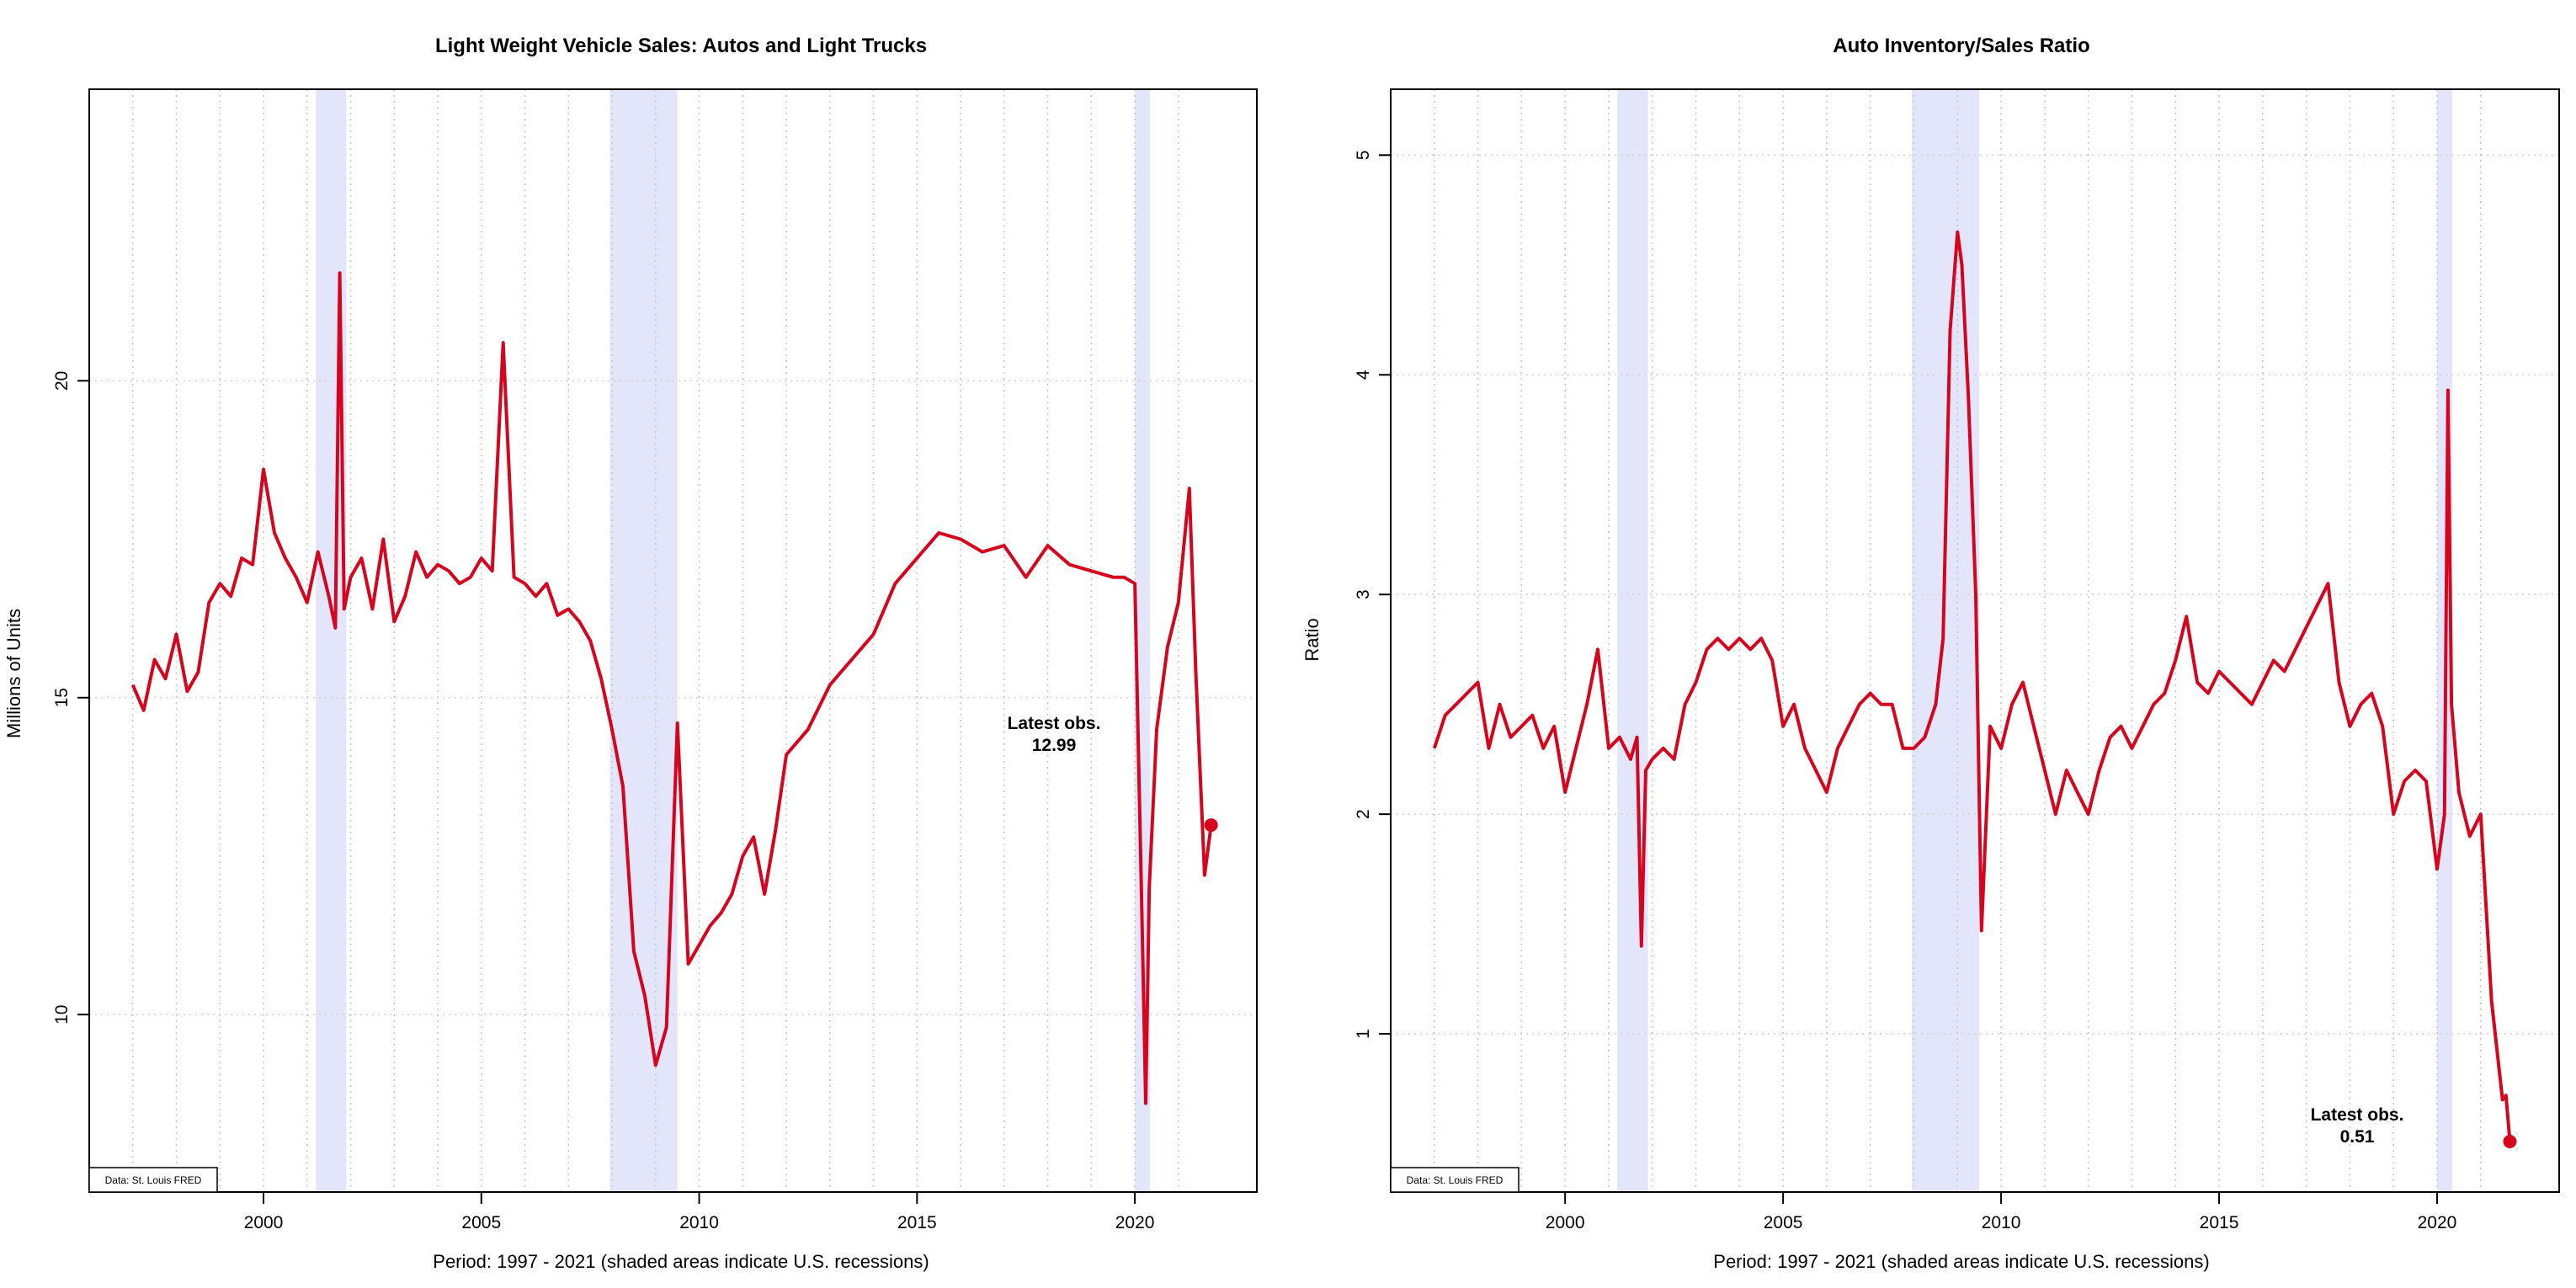 This screenshot has width=2576, height=1288. What do you see at coordinates (1364, 1034) in the screenshot?
I see `y-tick-label: 1` at bounding box center [1364, 1034].